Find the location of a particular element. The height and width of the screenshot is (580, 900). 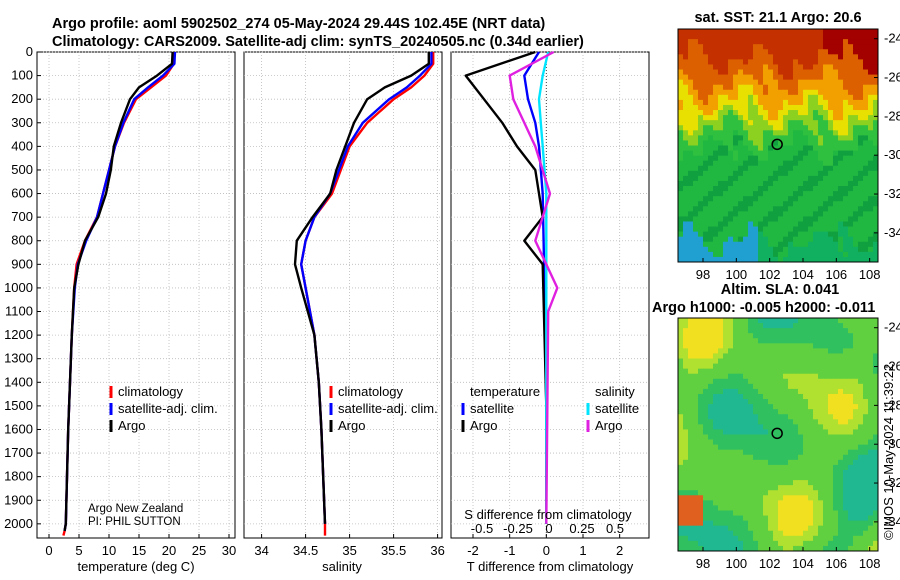

pi-label: PI: PHIL SUTTON is located at coordinates (134, 522).